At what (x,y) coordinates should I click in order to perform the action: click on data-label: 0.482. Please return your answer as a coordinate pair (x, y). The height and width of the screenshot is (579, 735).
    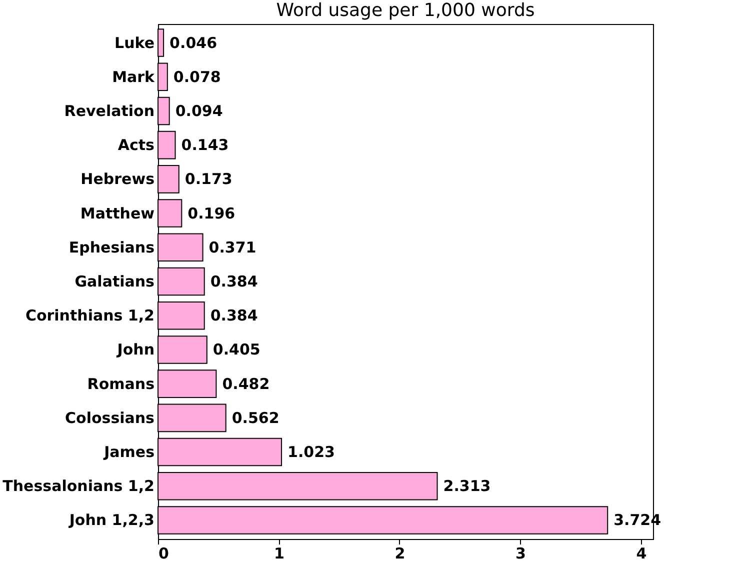
    Looking at the image, I should click on (246, 383).